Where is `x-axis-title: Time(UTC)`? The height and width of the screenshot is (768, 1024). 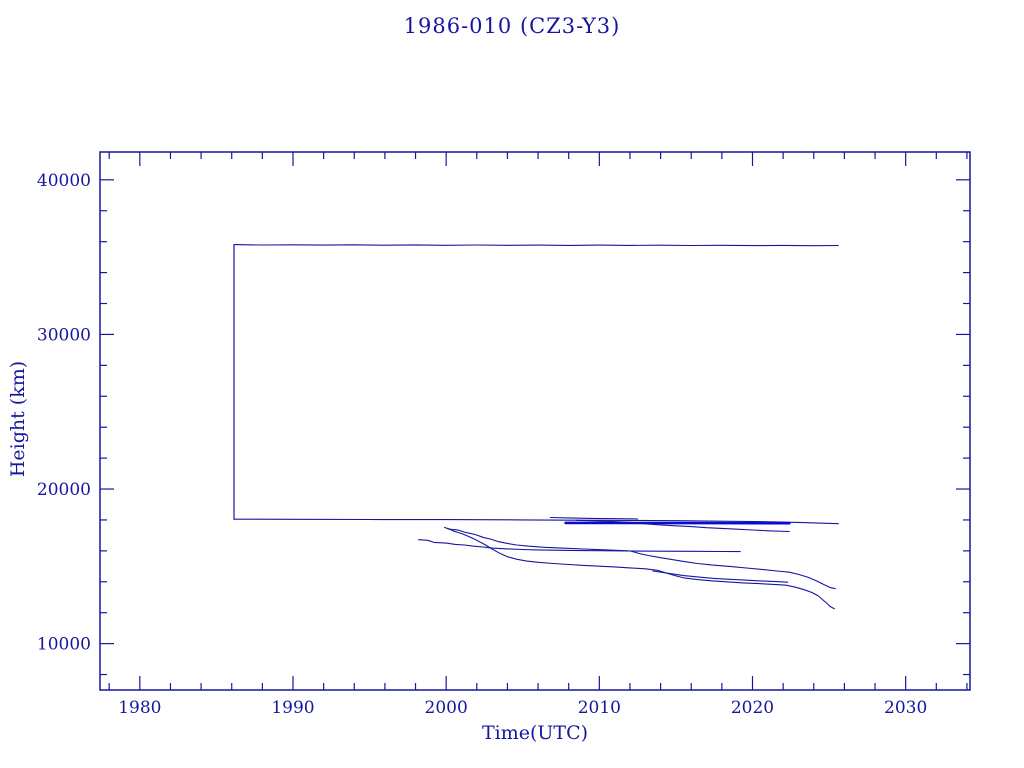 x-axis-title: Time(UTC) is located at coordinates (535, 733).